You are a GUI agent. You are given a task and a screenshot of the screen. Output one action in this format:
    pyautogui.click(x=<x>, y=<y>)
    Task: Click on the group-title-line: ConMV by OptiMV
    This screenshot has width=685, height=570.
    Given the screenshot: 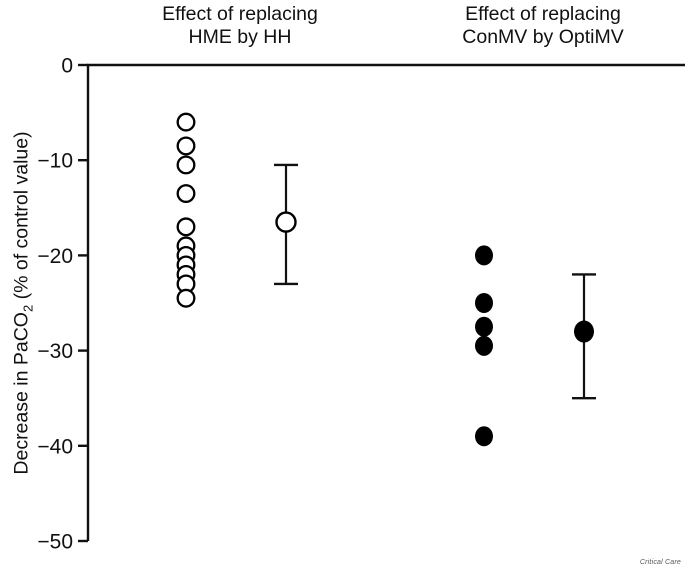 What is the action you would take?
    pyautogui.click(x=543, y=37)
    